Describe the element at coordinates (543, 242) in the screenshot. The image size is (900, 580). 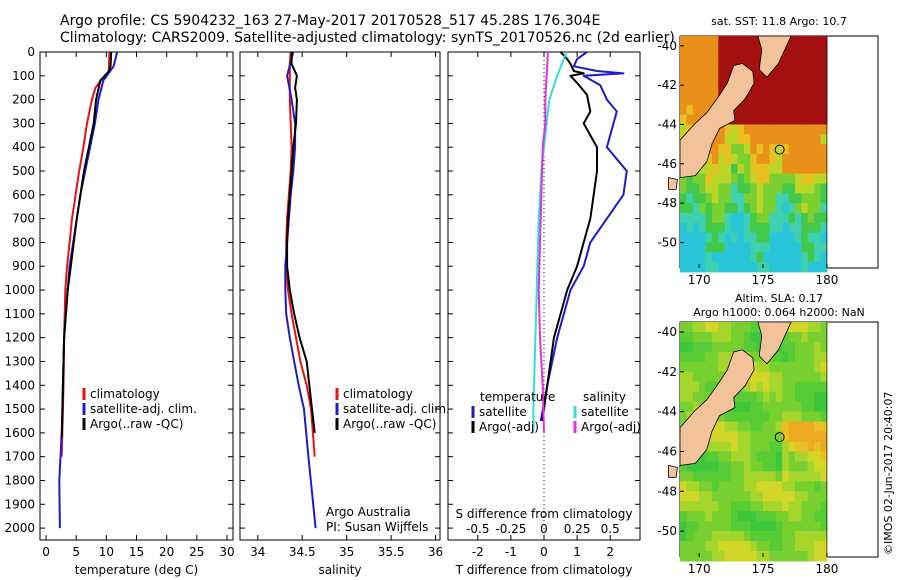
I see `series-line-s_argo` at that location.